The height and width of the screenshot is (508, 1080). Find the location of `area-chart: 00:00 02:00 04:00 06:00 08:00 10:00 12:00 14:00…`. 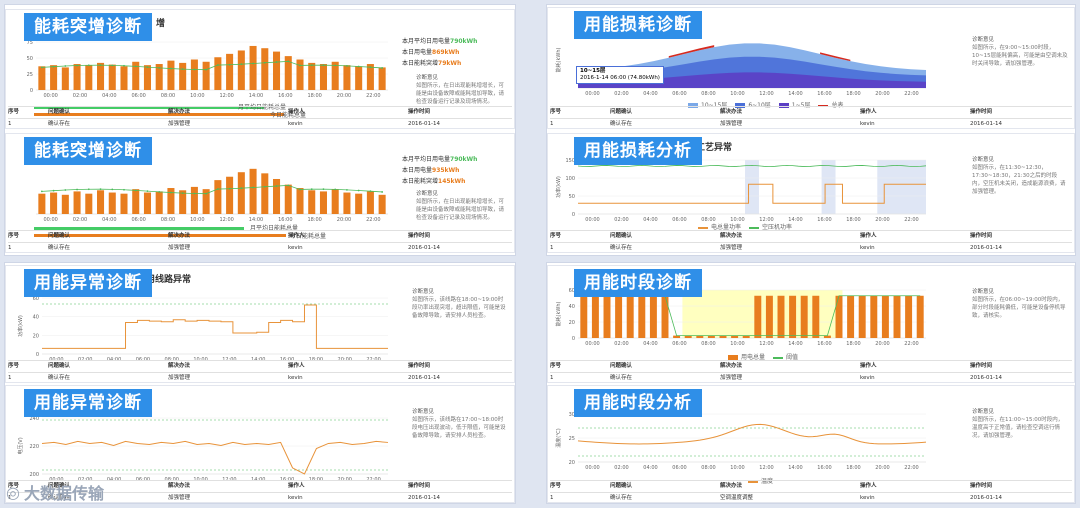

area-chart: 00:00 02:00 04:00 06:00 08:00 10:00 12:00 14:00… is located at coordinates (740, 70).